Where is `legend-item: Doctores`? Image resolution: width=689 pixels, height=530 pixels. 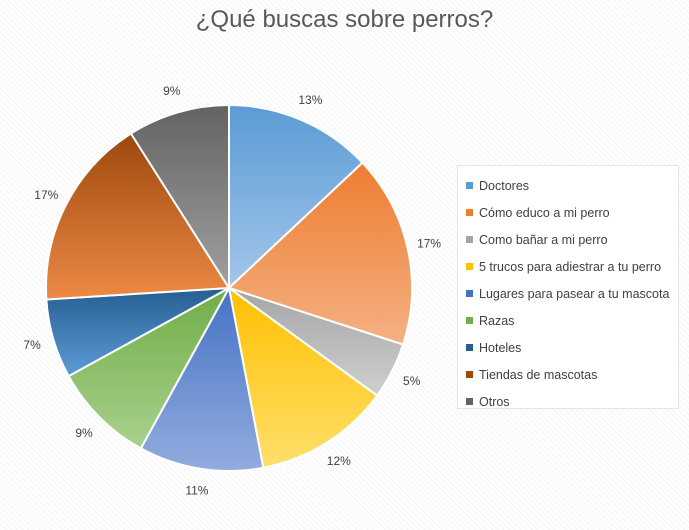 legend-item: Doctores is located at coordinates (568, 185).